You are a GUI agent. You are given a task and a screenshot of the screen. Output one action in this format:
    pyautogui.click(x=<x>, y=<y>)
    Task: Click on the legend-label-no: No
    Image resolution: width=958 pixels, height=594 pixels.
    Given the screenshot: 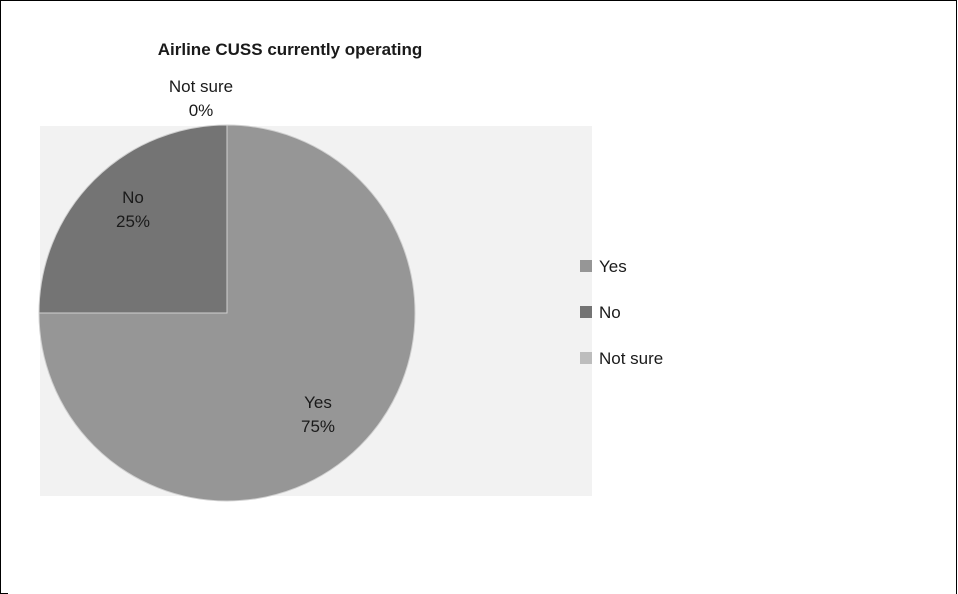 What is the action you would take?
    pyautogui.click(x=610, y=312)
    